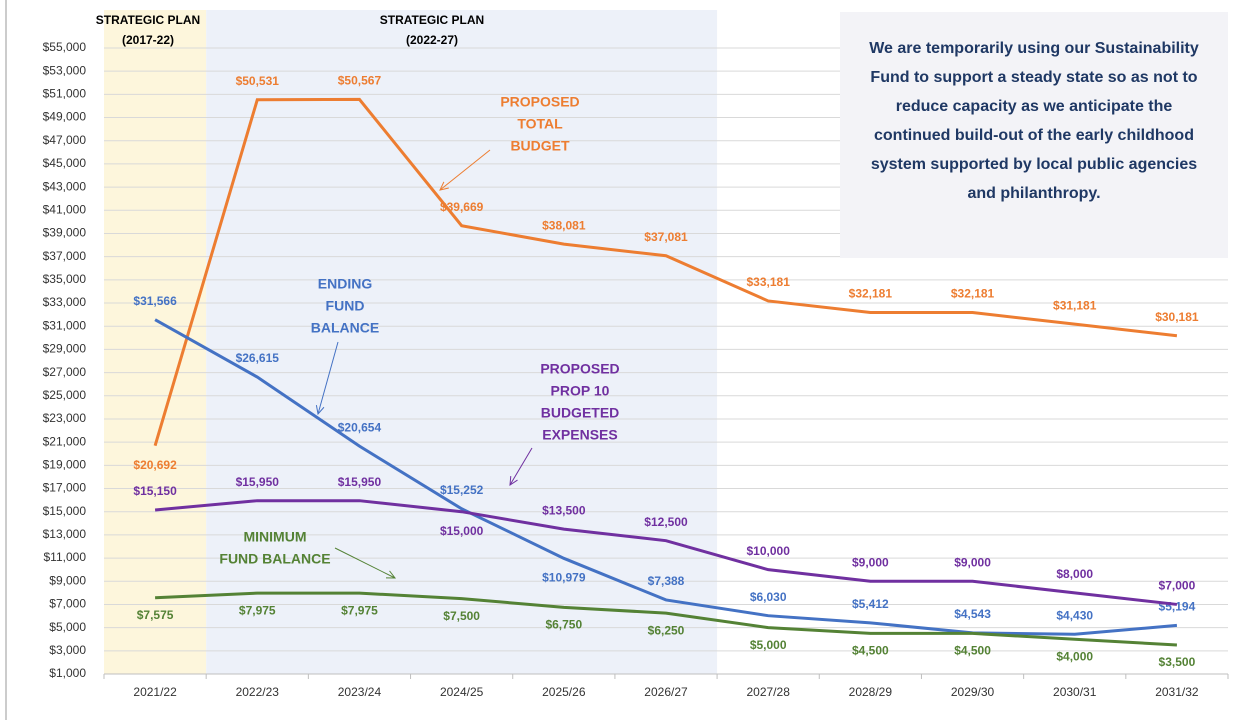  What do you see at coordinates (67, 673) in the screenshot?
I see `y-tick-label: $1,000` at bounding box center [67, 673].